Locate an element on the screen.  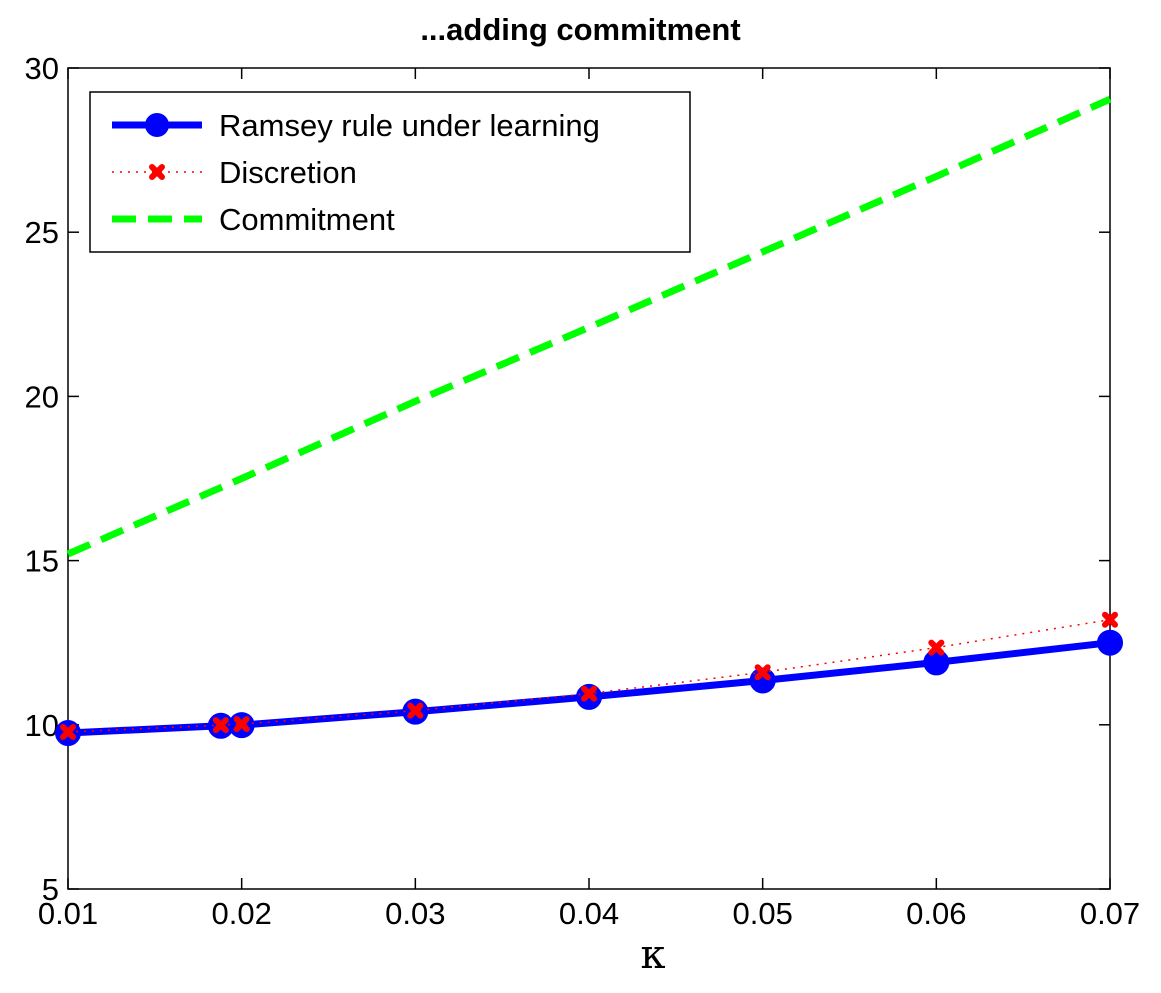
y-tick-label: 30 is located at coordinates (42, 68).